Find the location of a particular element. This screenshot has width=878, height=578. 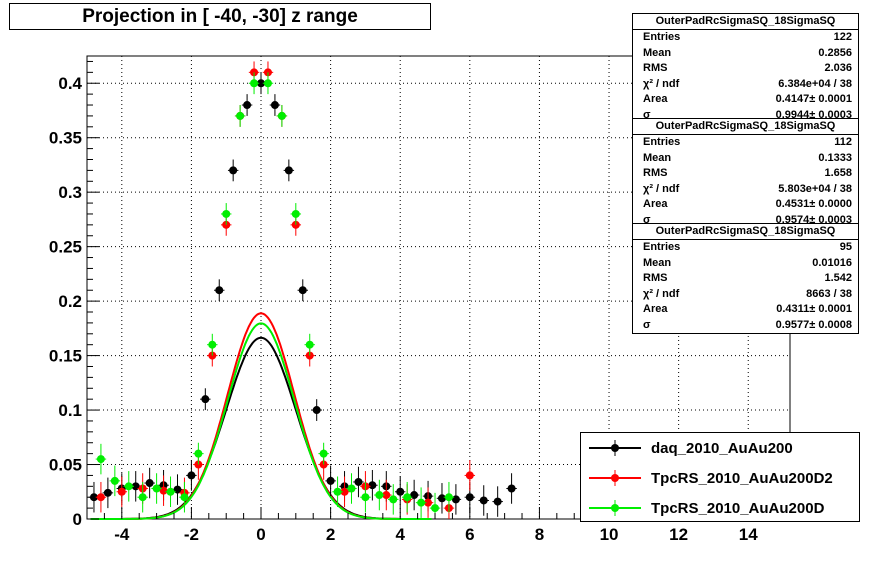

stats-value: 0.9574± 0.0003 is located at coordinates (813, 219).